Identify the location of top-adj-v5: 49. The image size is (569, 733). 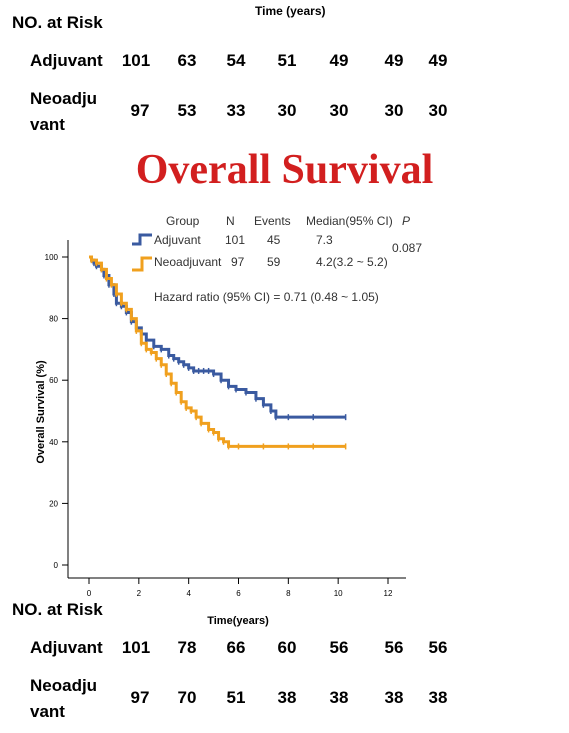
(394, 60).